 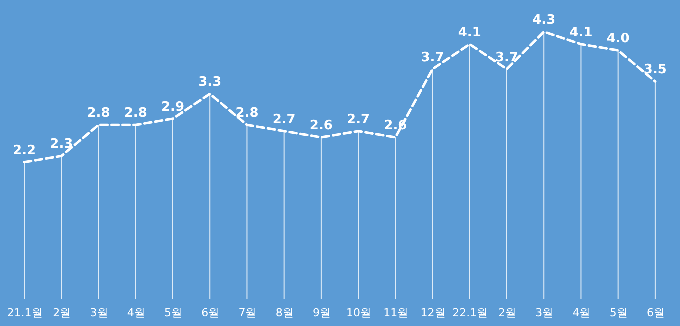 What do you see at coordinates (24, 150) in the screenshot?
I see `data-label: 2.2` at bounding box center [24, 150].